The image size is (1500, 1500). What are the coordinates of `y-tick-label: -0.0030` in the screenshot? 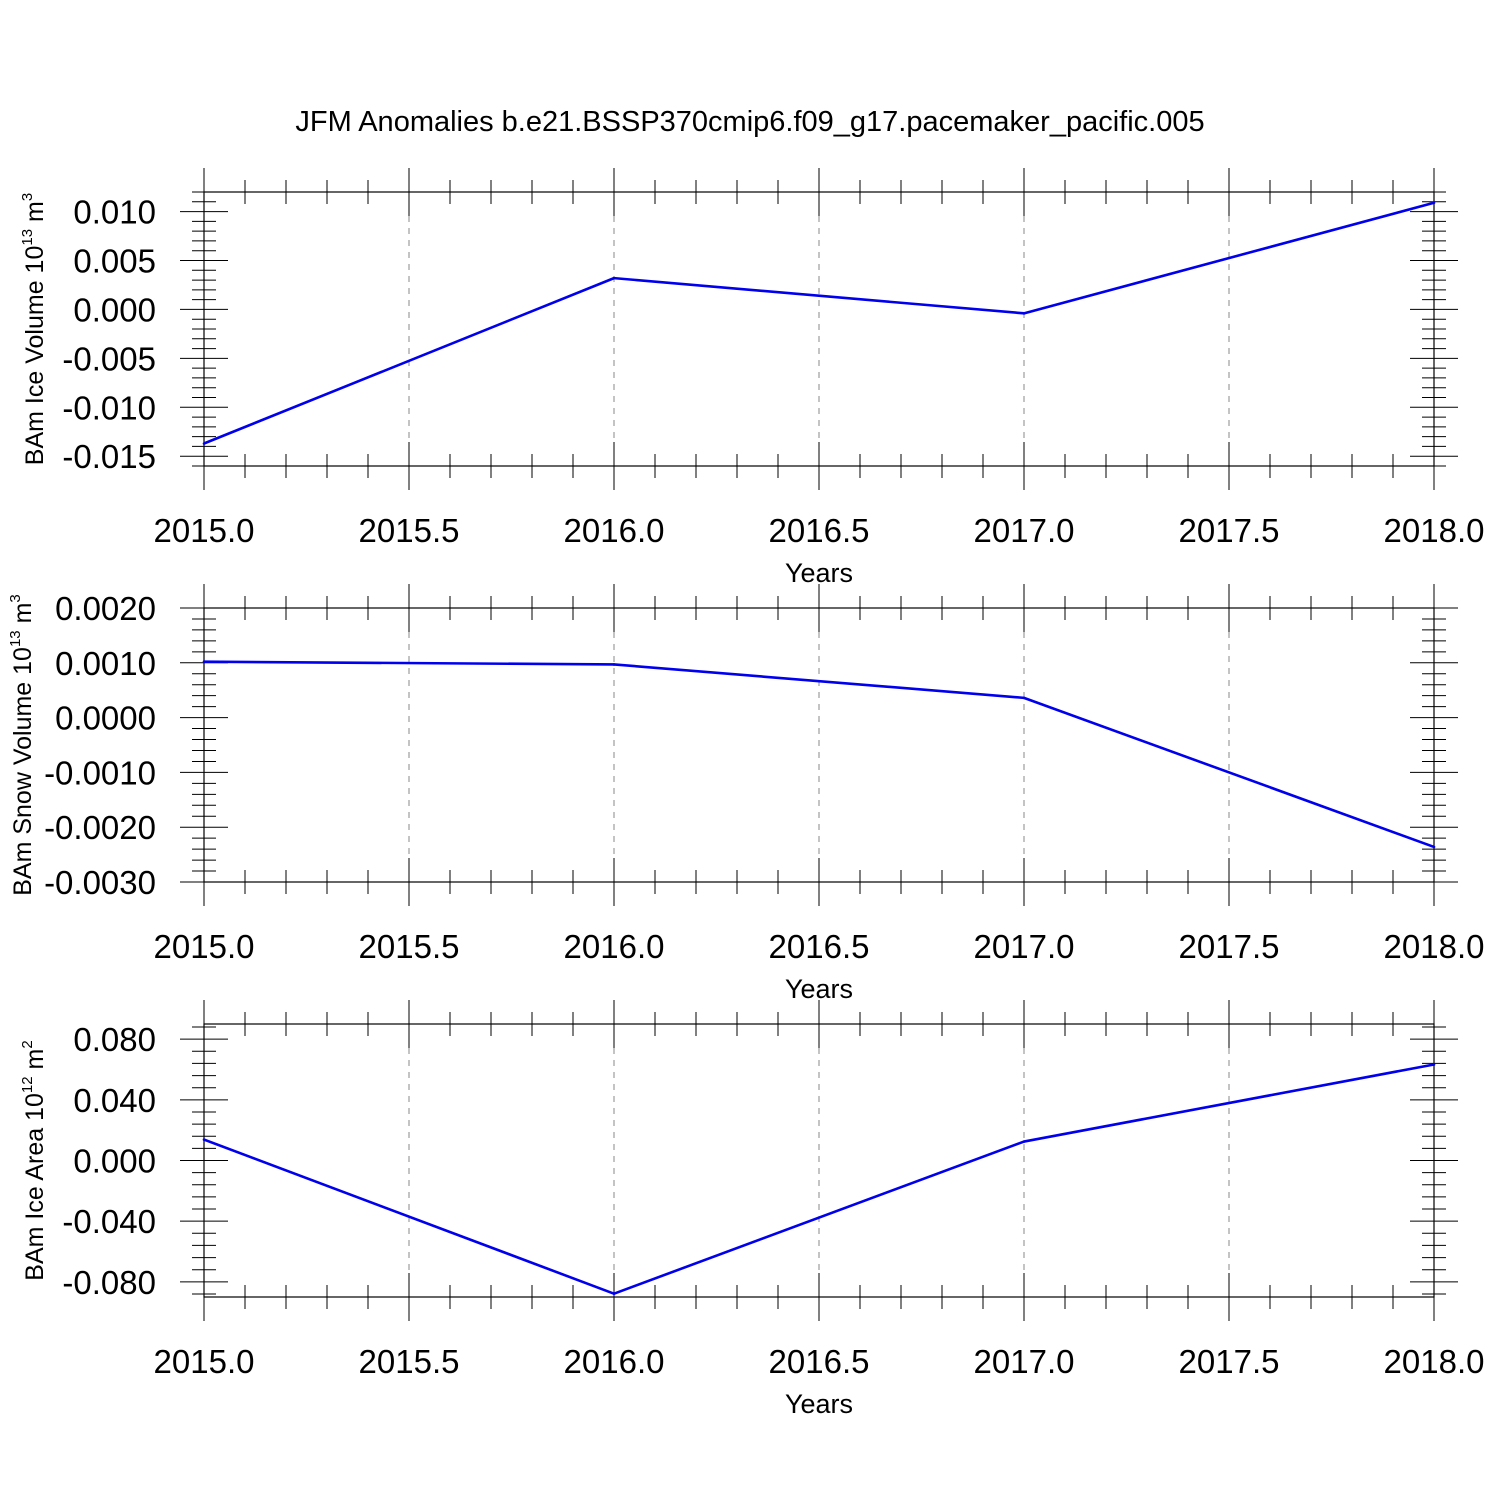 It's located at (100, 882).